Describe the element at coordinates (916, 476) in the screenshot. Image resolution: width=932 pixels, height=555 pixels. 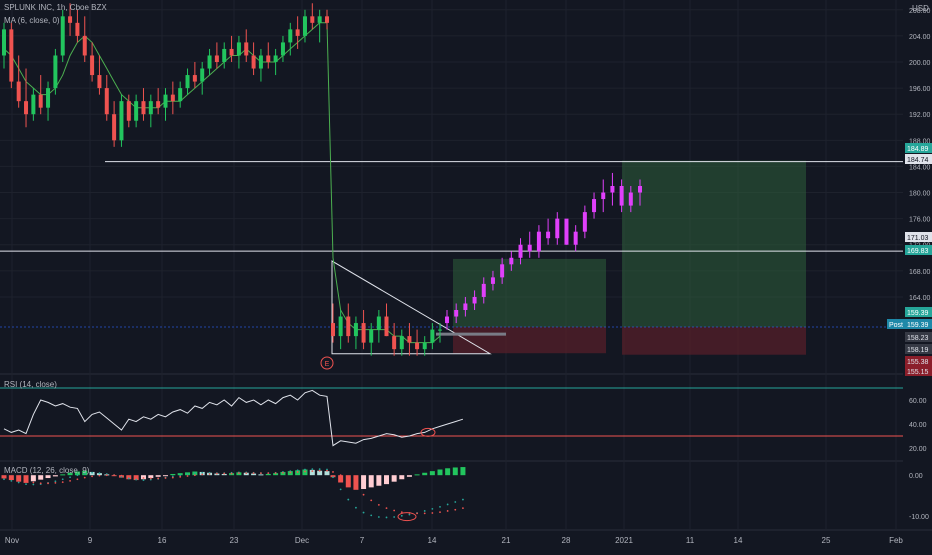
I see `macd-y-tick-label: 0.00` at that location.